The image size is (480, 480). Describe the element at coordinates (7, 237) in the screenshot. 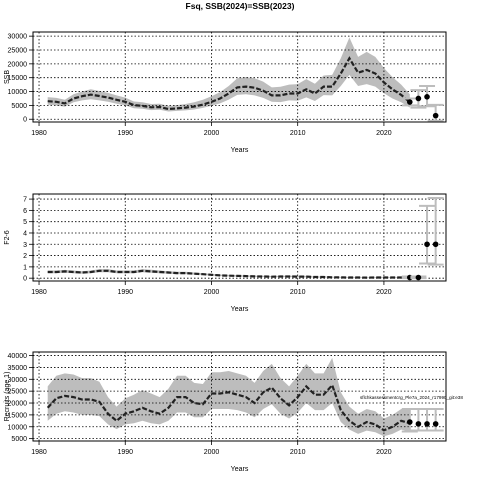

I see `y-axis-label: F2-6` at that location.